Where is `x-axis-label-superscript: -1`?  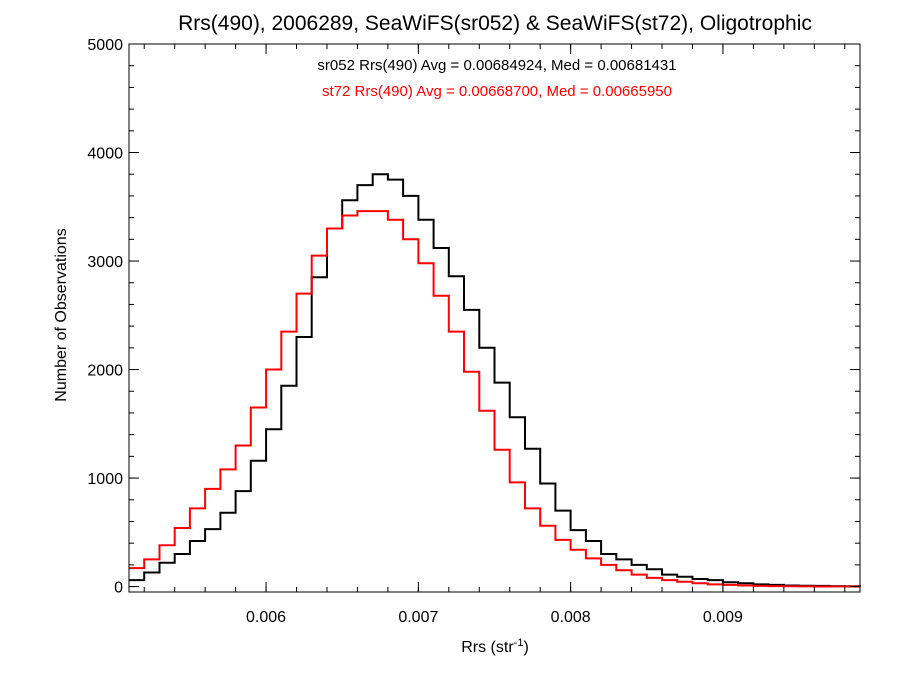 x-axis-label-superscript: -1 is located at coordinates (519, 643).